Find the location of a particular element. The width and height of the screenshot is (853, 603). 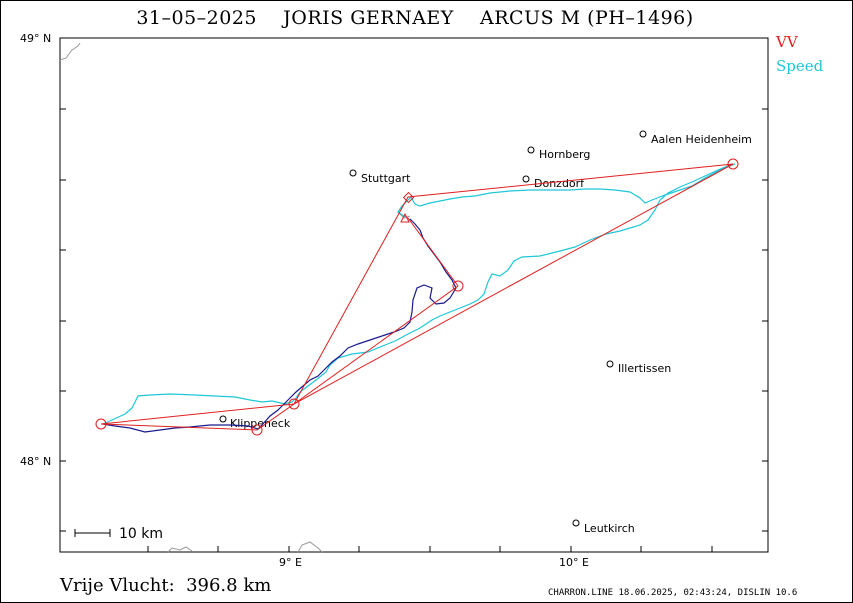

city-label-hornberg: Hornberg is located at coordinates (564, 154).